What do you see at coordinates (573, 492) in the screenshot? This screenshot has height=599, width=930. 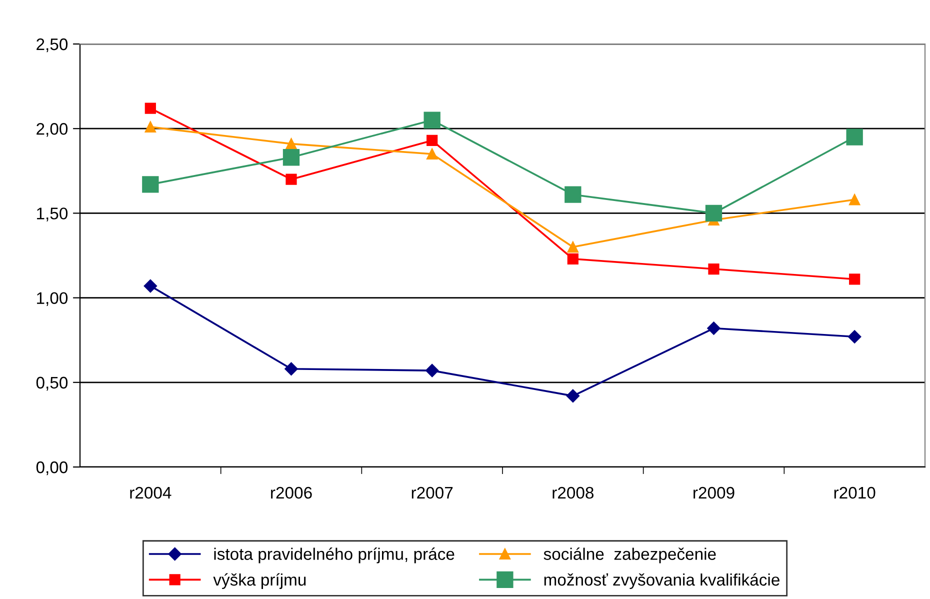 I see `x-tick-label: r2008` at bounding box center [573, 492].